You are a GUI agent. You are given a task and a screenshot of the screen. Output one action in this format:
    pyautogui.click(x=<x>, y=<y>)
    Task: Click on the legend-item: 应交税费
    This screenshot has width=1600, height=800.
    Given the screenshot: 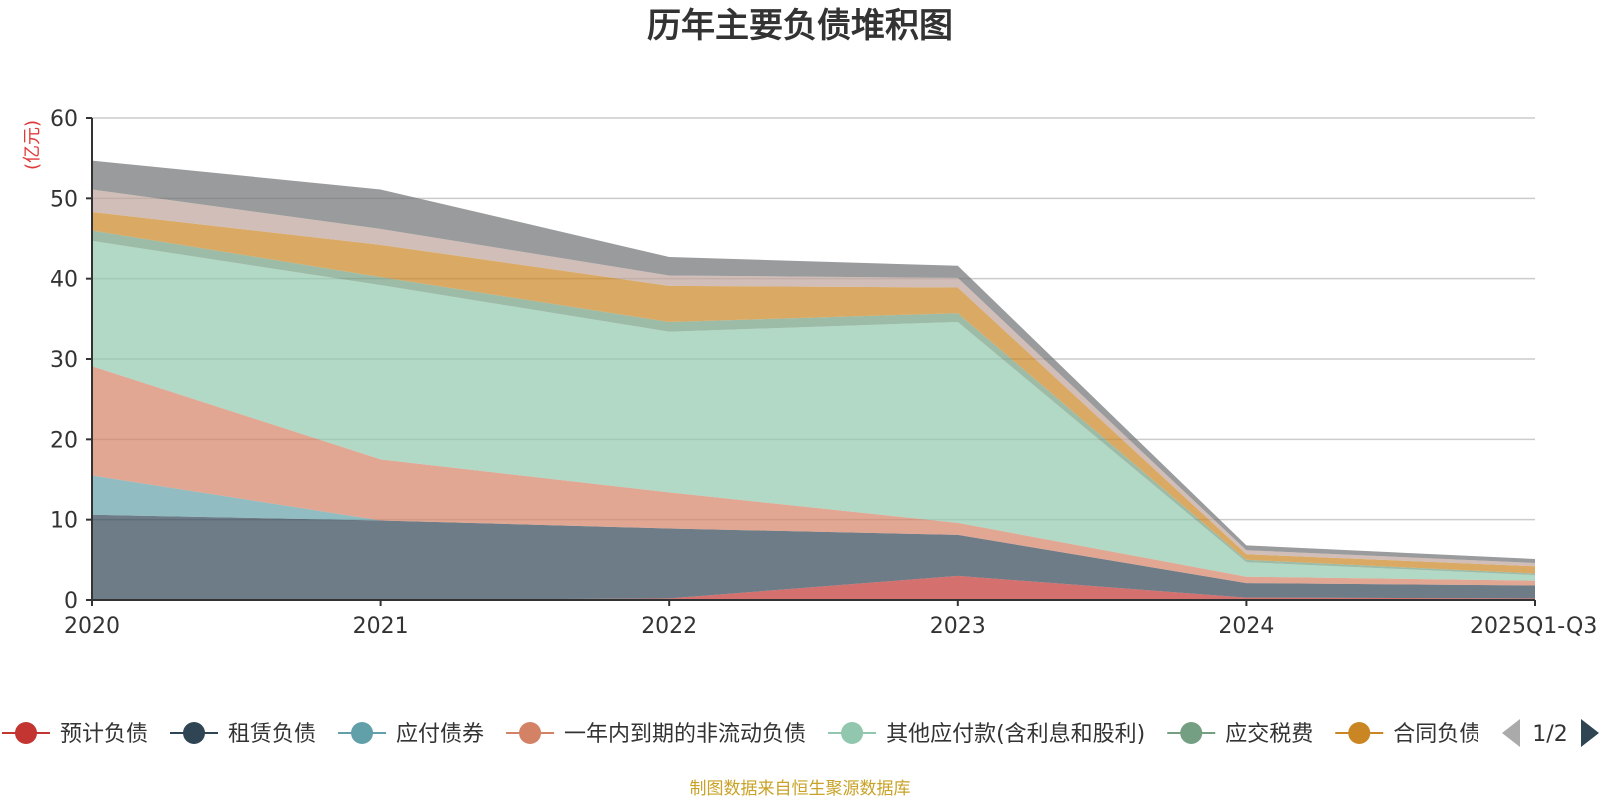 What is the action you would take?
    pyautogui.click(x=1240, y=734)
    